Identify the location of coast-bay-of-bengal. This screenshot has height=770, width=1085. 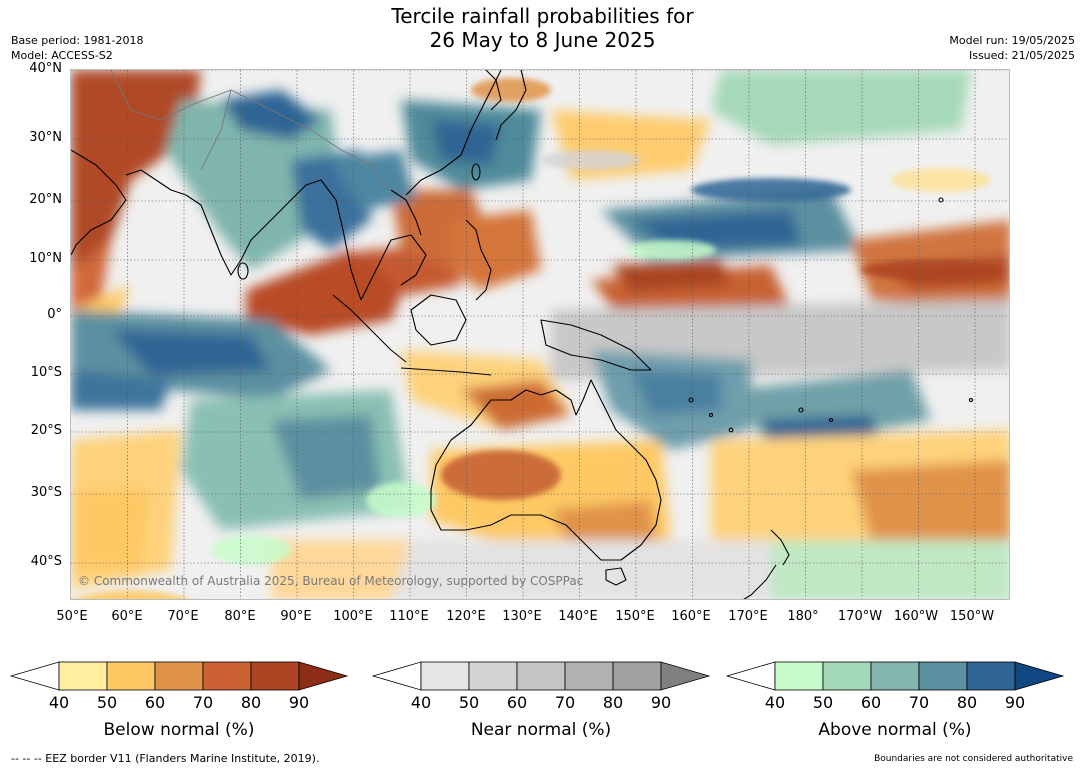
(333, 240).